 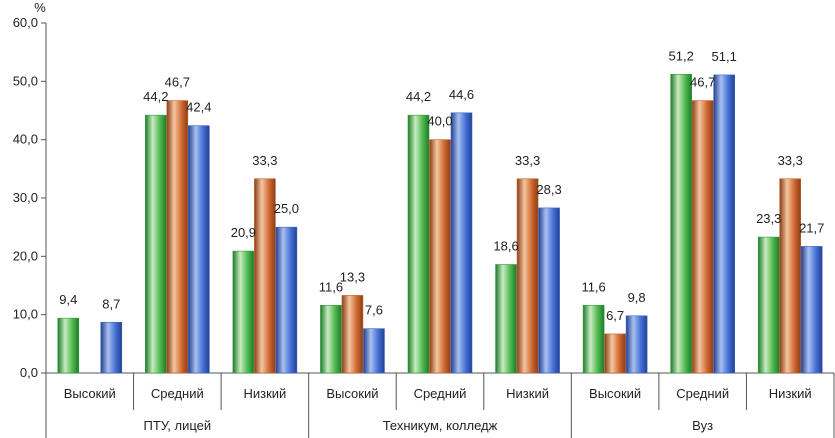 What do you see at coordinates (111, 303) in the screenshot?
I see `data-label: 8,7` at bounding box center [111, 303].